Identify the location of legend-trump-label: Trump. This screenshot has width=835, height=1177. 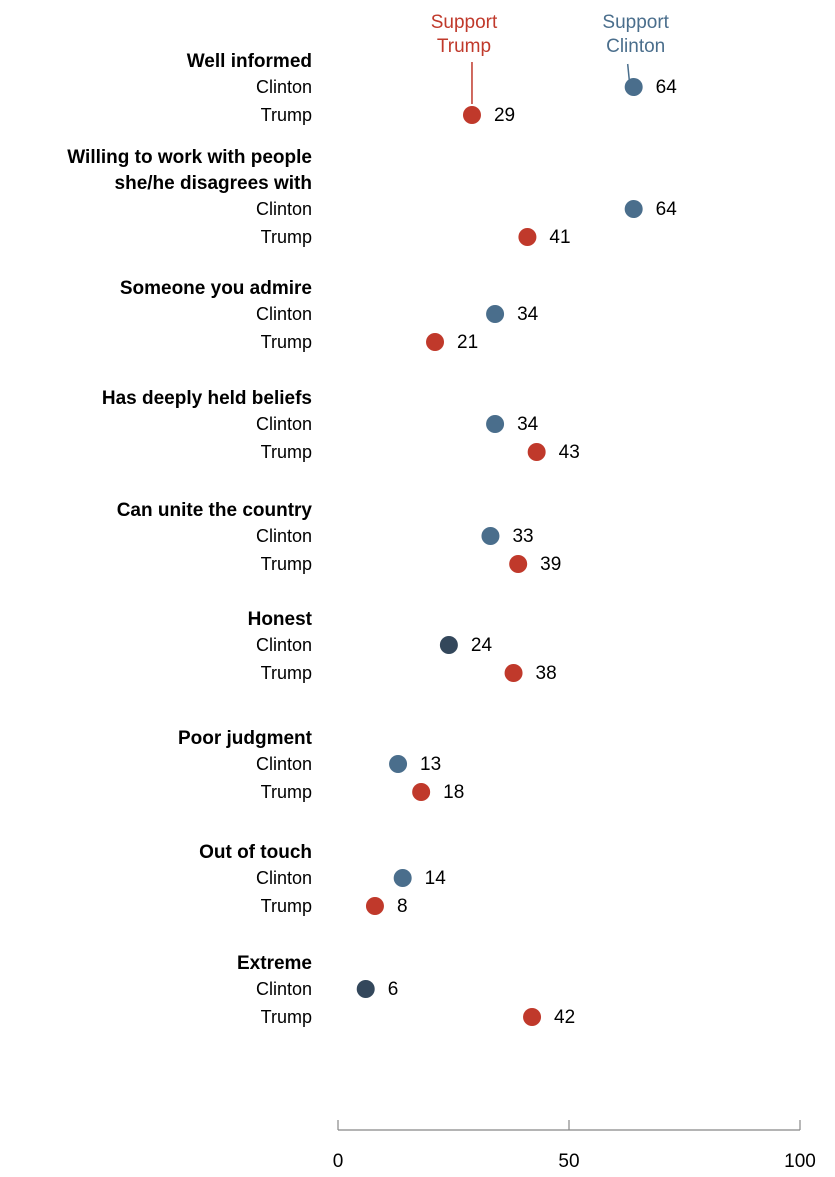
(464, 46).